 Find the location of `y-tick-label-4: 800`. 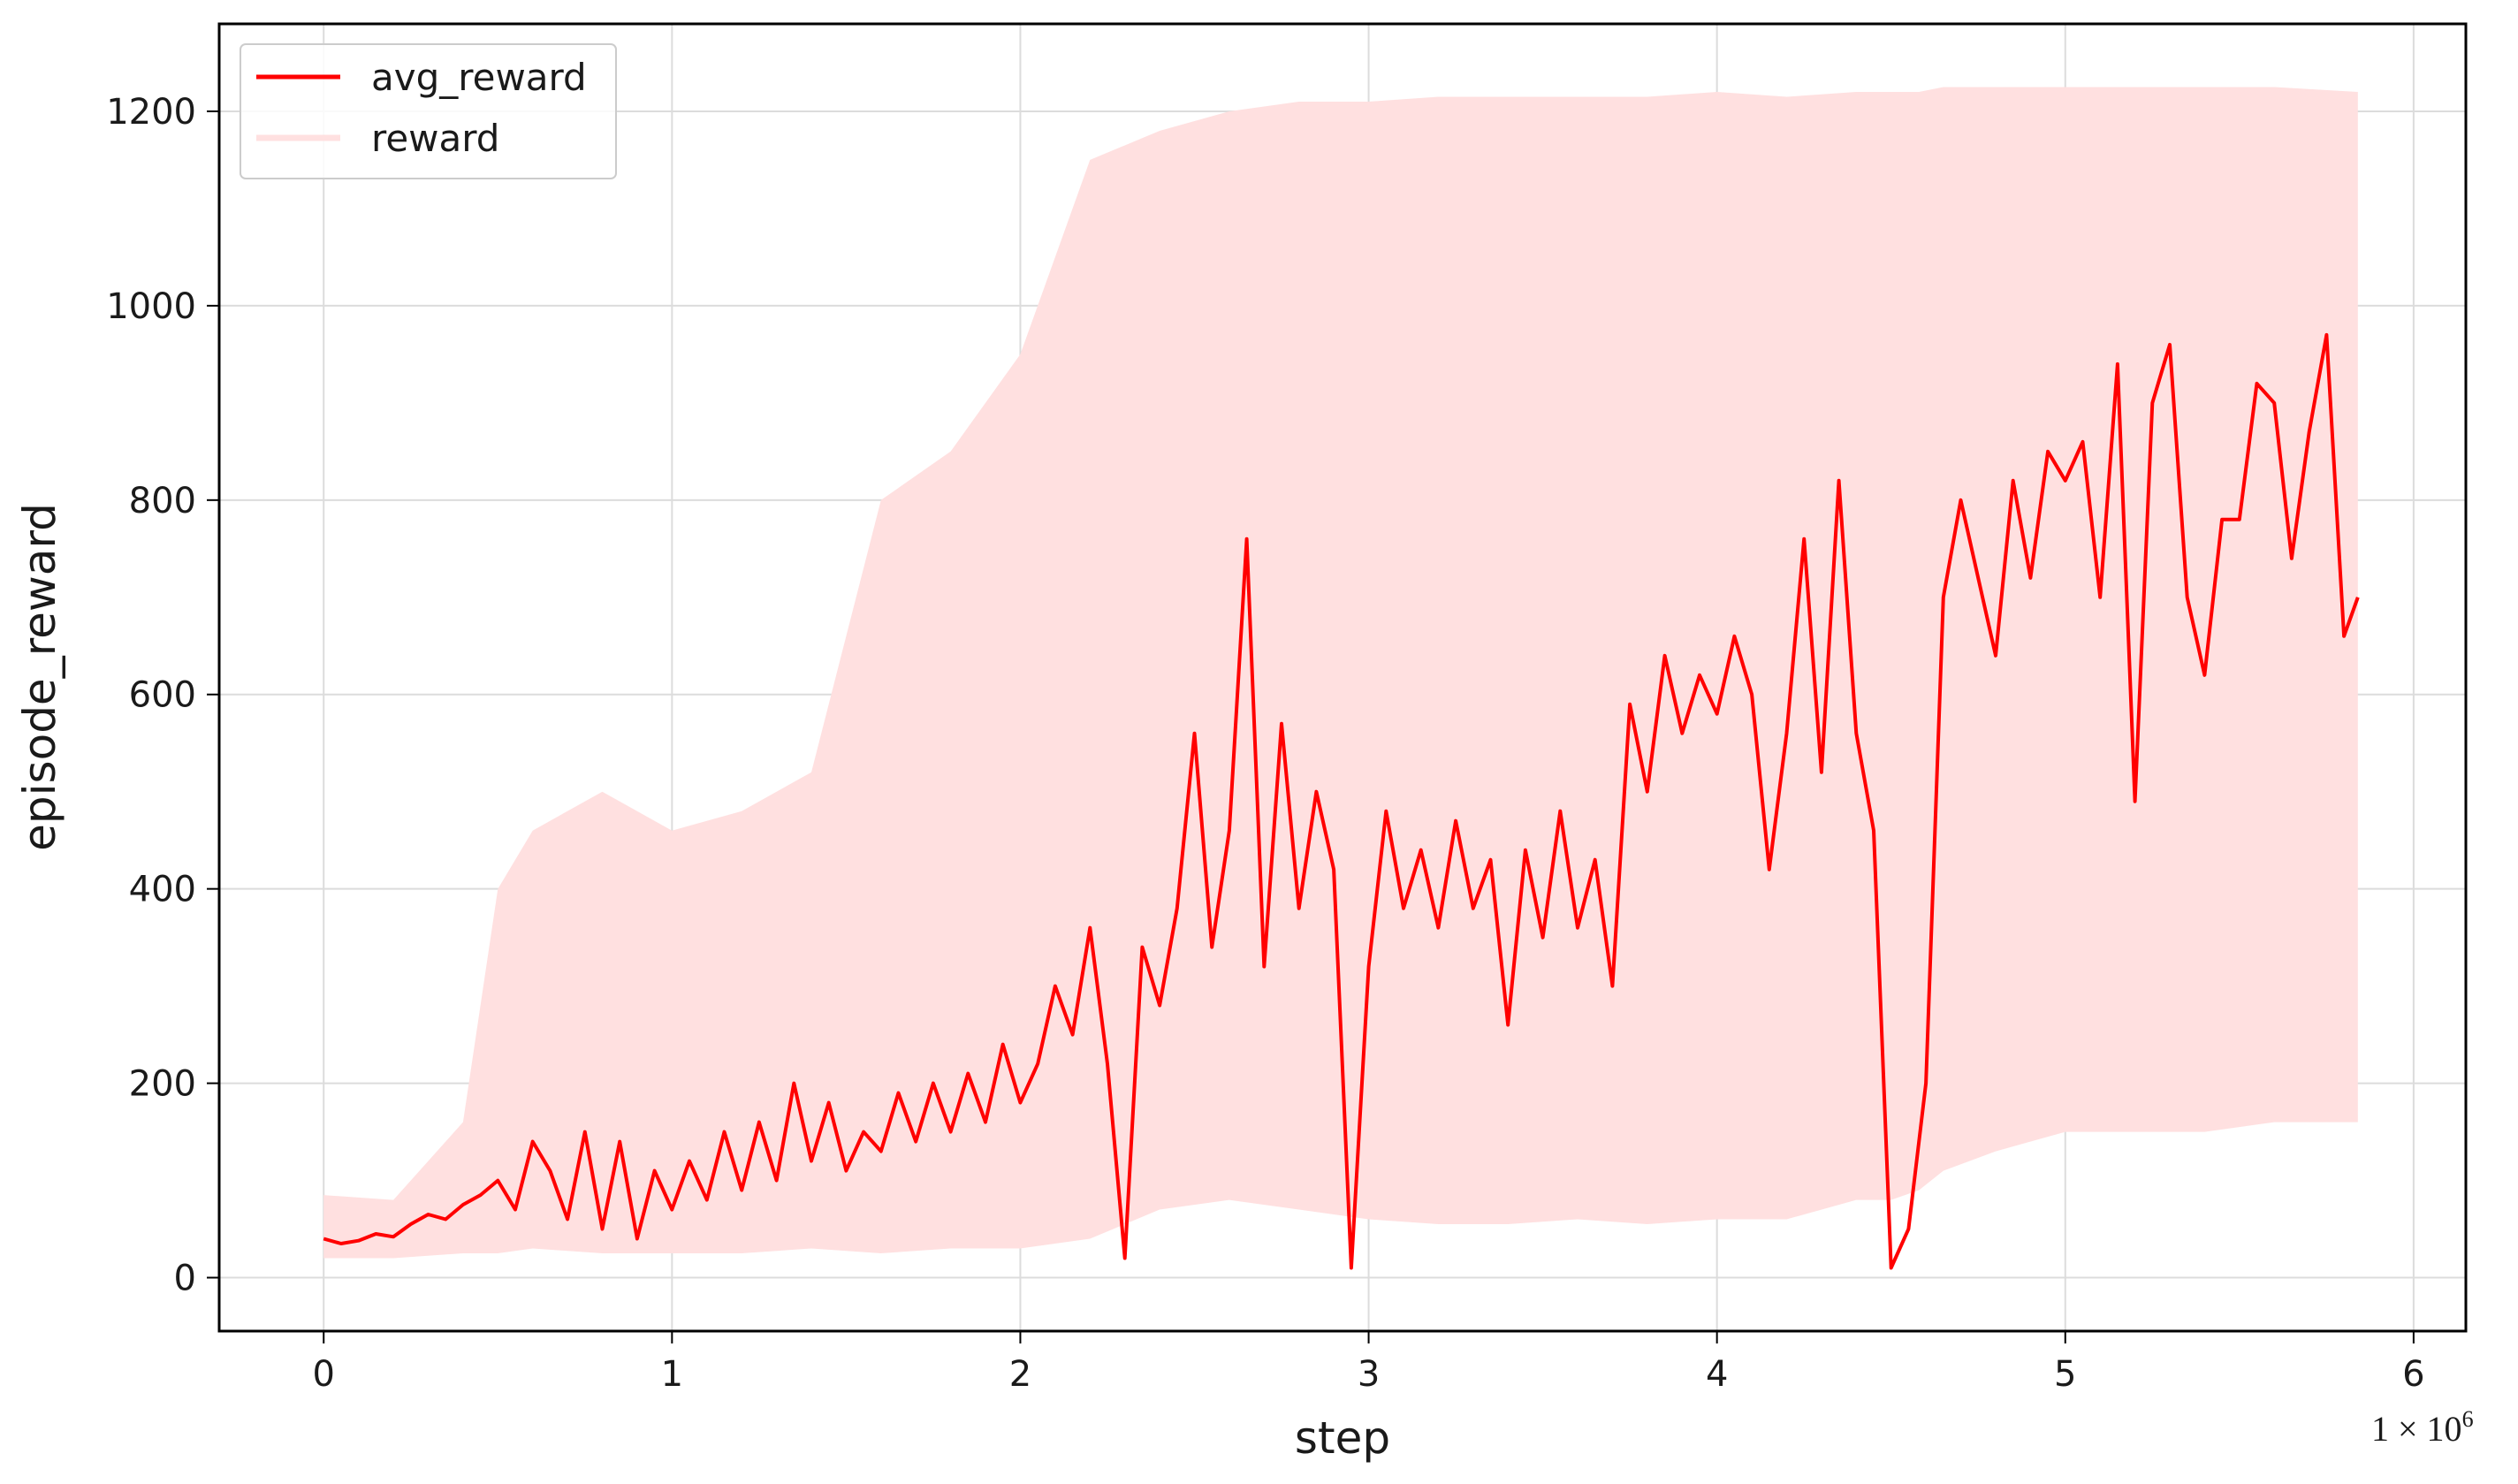

y-tick-label-4: 800 is located at coordinates (162, 501).